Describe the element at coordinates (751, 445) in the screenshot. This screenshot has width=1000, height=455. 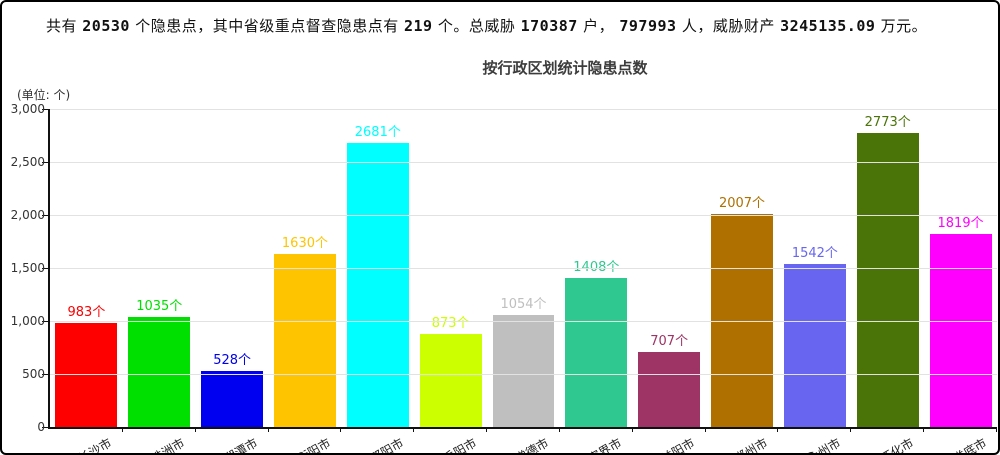
I see `x-tick-label: 郴州市` at that location.